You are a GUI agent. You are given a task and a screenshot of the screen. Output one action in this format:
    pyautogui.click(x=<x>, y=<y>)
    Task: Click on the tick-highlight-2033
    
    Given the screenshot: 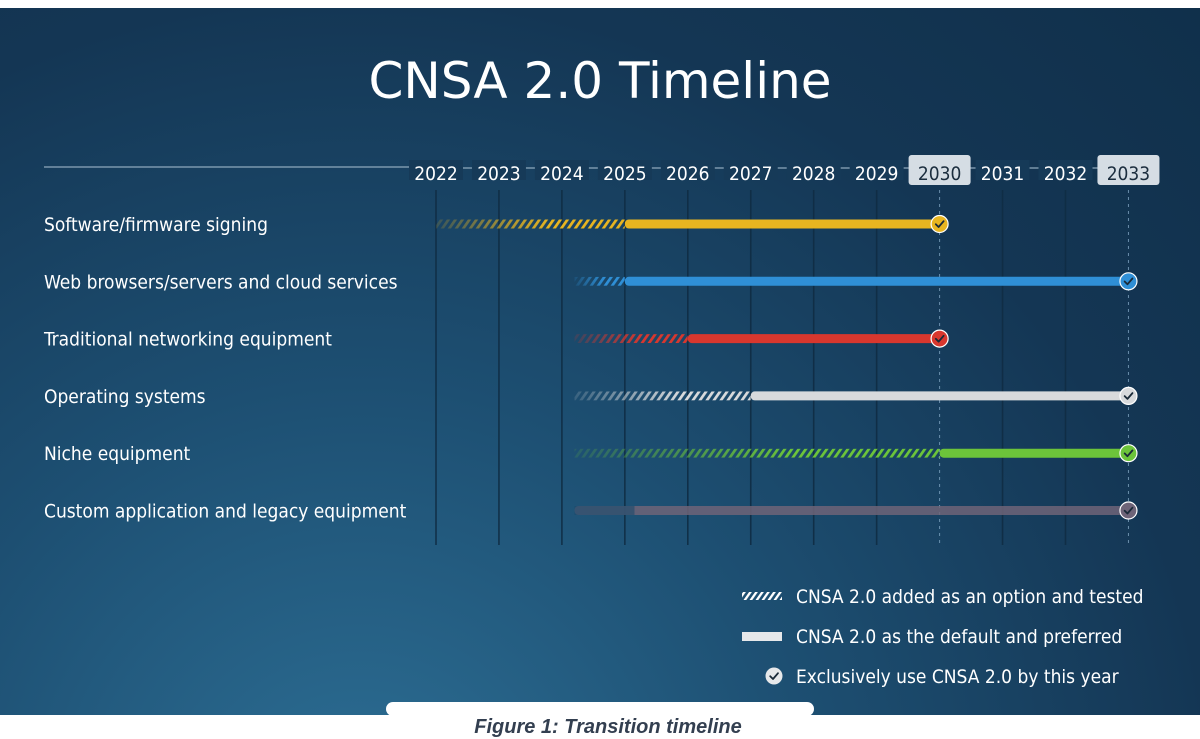 What is the action you would take?
    pyautogui.click(x=1128, y=170)
    